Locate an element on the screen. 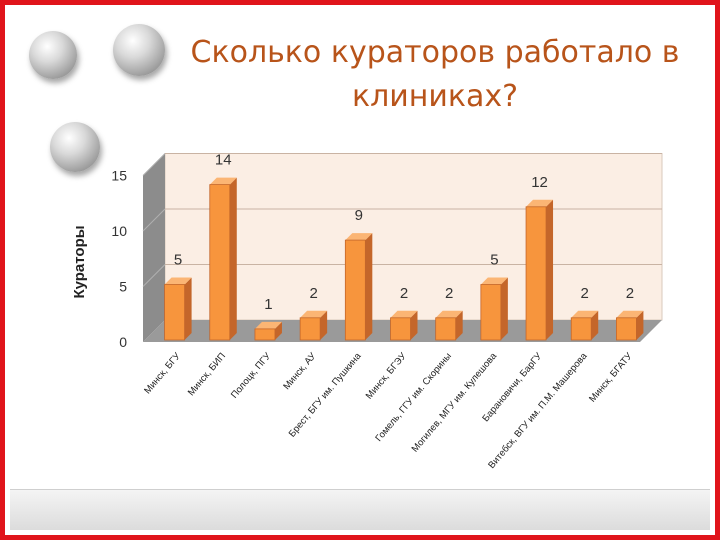 The image size is (720, 540). data-label: 1 is located at coordinates (268, 304).